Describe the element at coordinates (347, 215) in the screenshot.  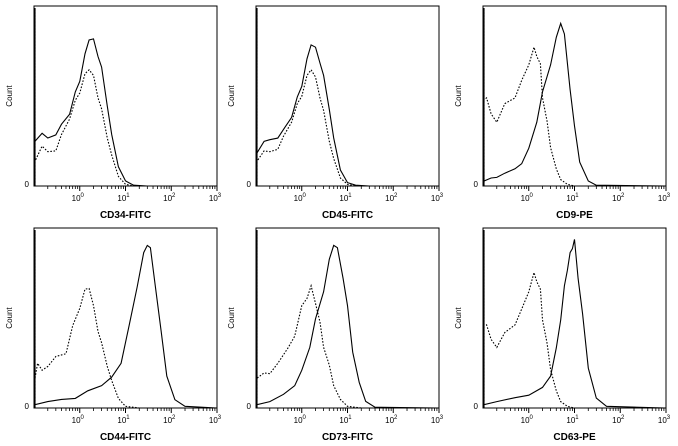
I see `x-axis-label: CD45-FITC` at that location.